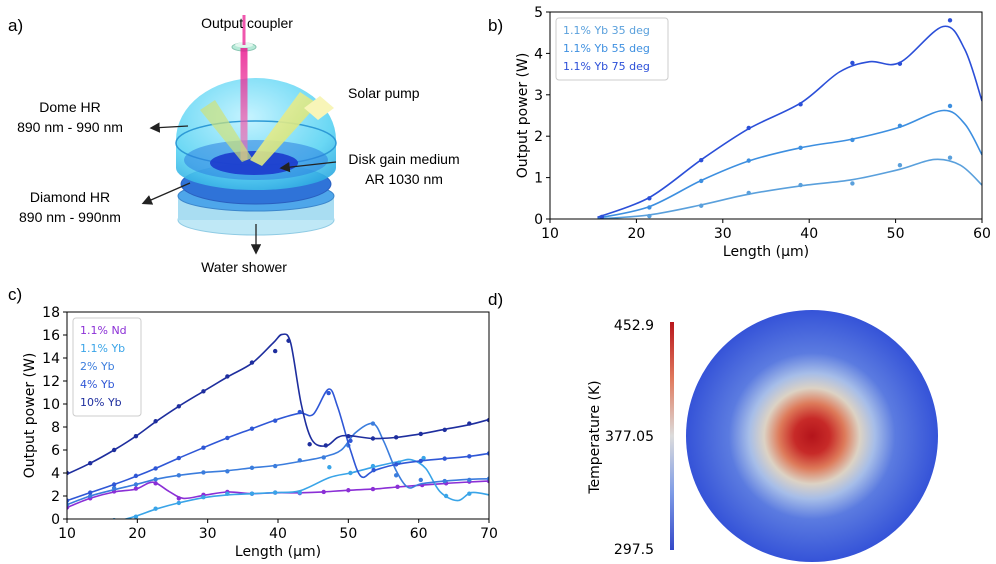  Describe the element at coordinates (51, 313) in the screenshot. I see `y-tick-label-c-9: 18` at that location.